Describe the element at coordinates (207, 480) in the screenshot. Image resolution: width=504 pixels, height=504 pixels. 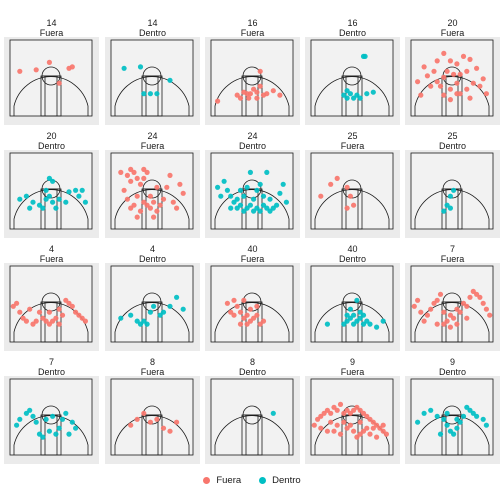
I see `legend-fuera-swatch` at that location.